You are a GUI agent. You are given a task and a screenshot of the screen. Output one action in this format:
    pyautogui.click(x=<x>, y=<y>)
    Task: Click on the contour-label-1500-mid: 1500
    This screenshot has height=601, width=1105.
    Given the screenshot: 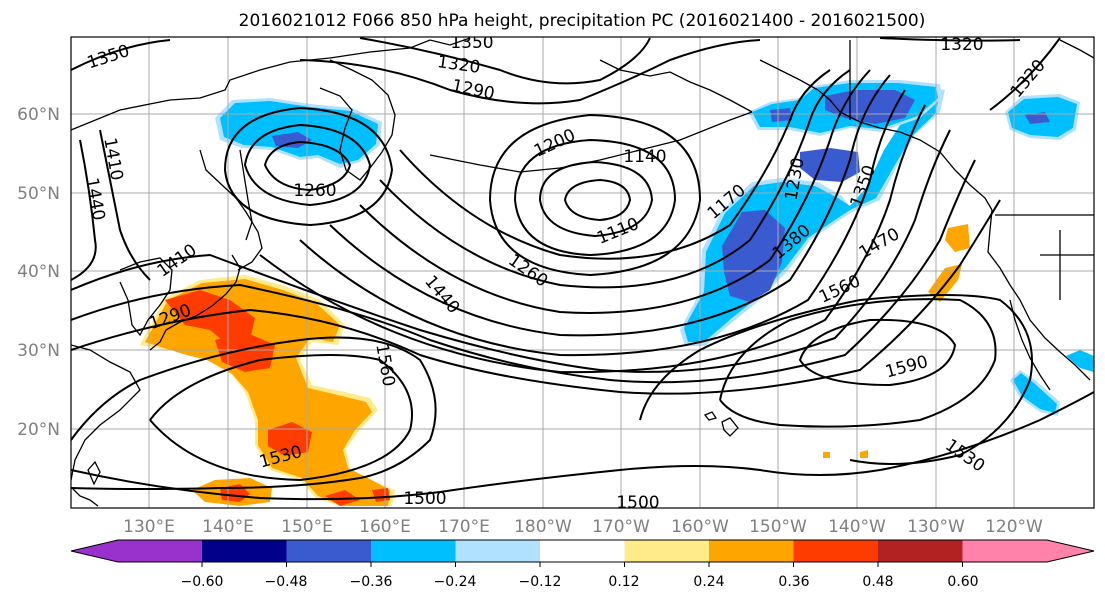 What is the action you would take?
    pyautogui.click(x=637, y=503)
    